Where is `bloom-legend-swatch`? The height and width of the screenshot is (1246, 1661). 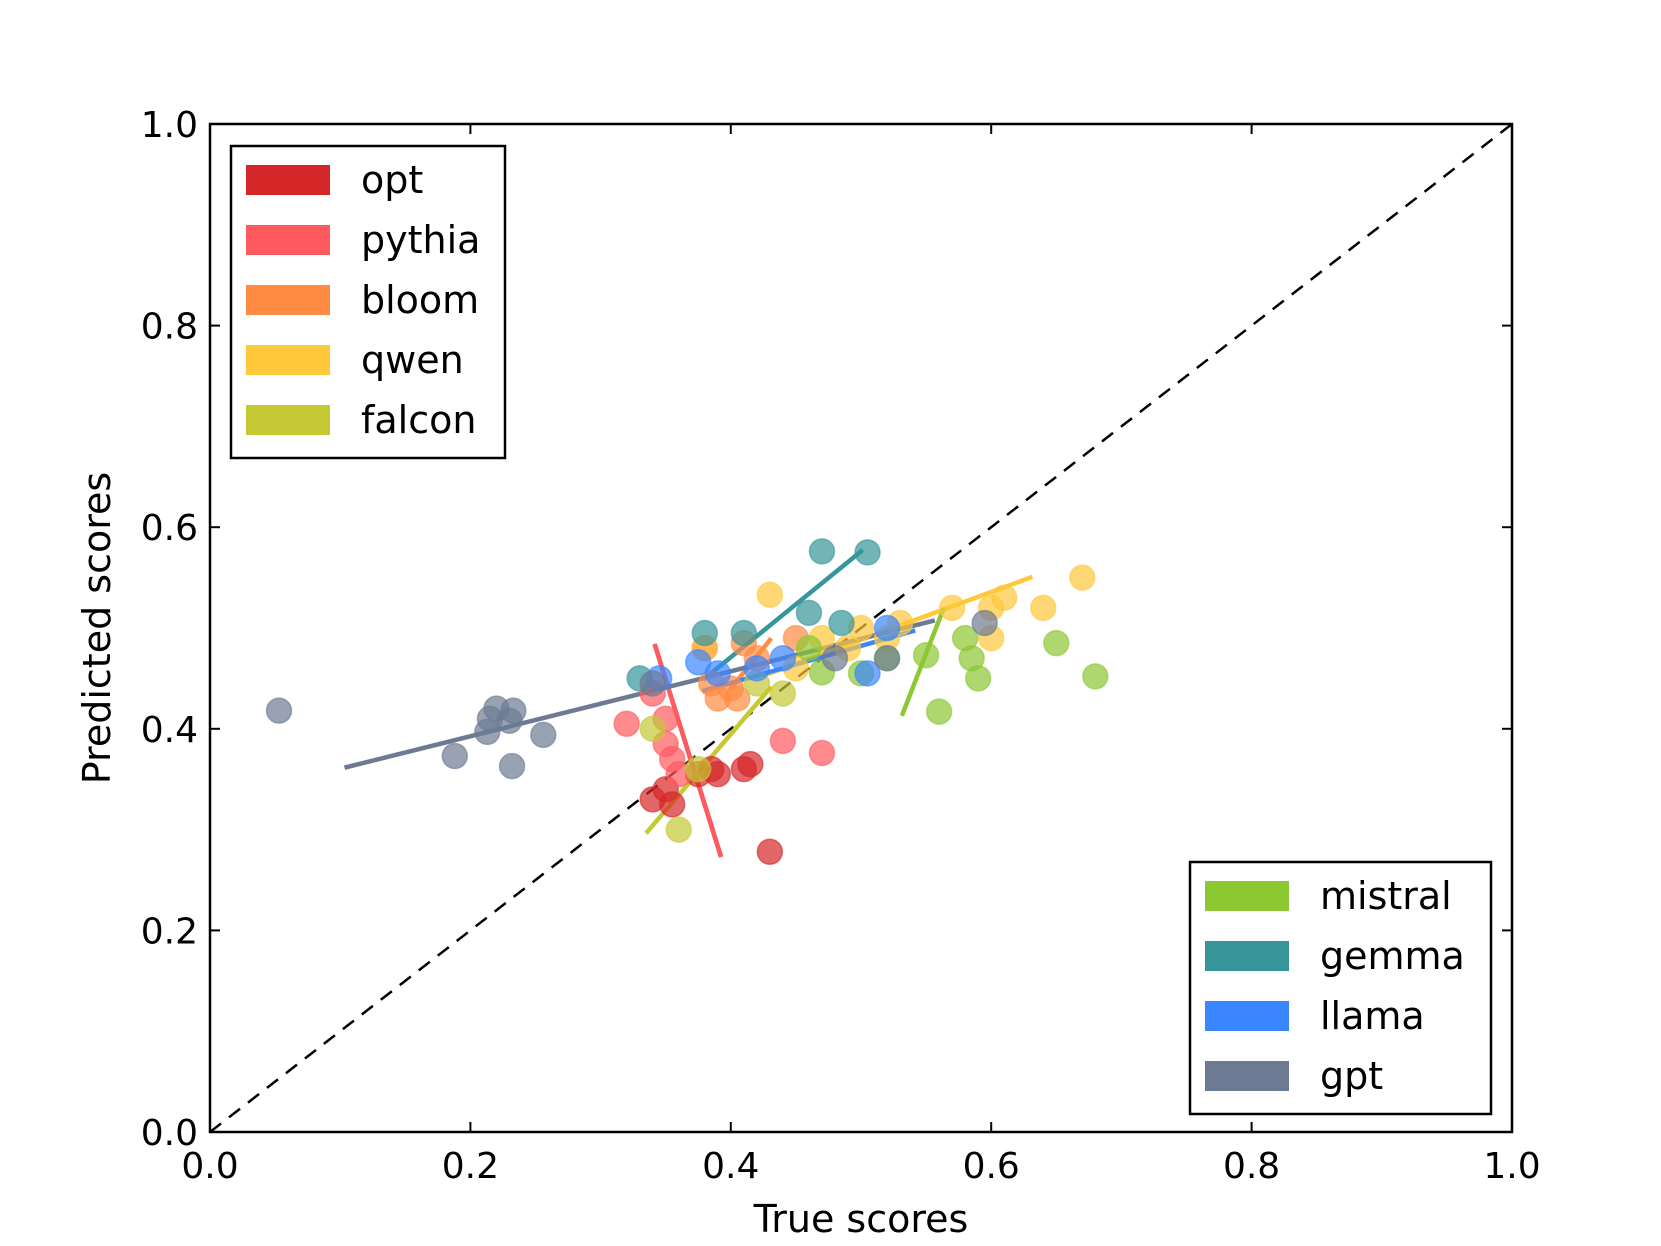 bloom-legend-swatch is located at coordinates (288, 300).